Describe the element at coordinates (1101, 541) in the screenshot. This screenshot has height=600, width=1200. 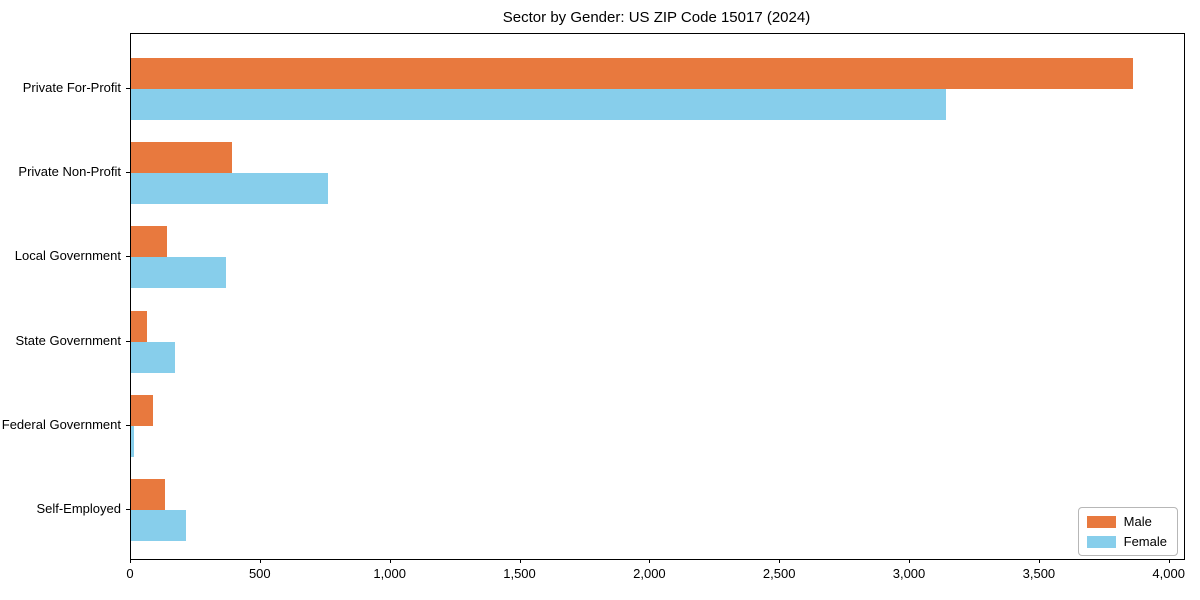
I see `female-color-swatch` at that location.